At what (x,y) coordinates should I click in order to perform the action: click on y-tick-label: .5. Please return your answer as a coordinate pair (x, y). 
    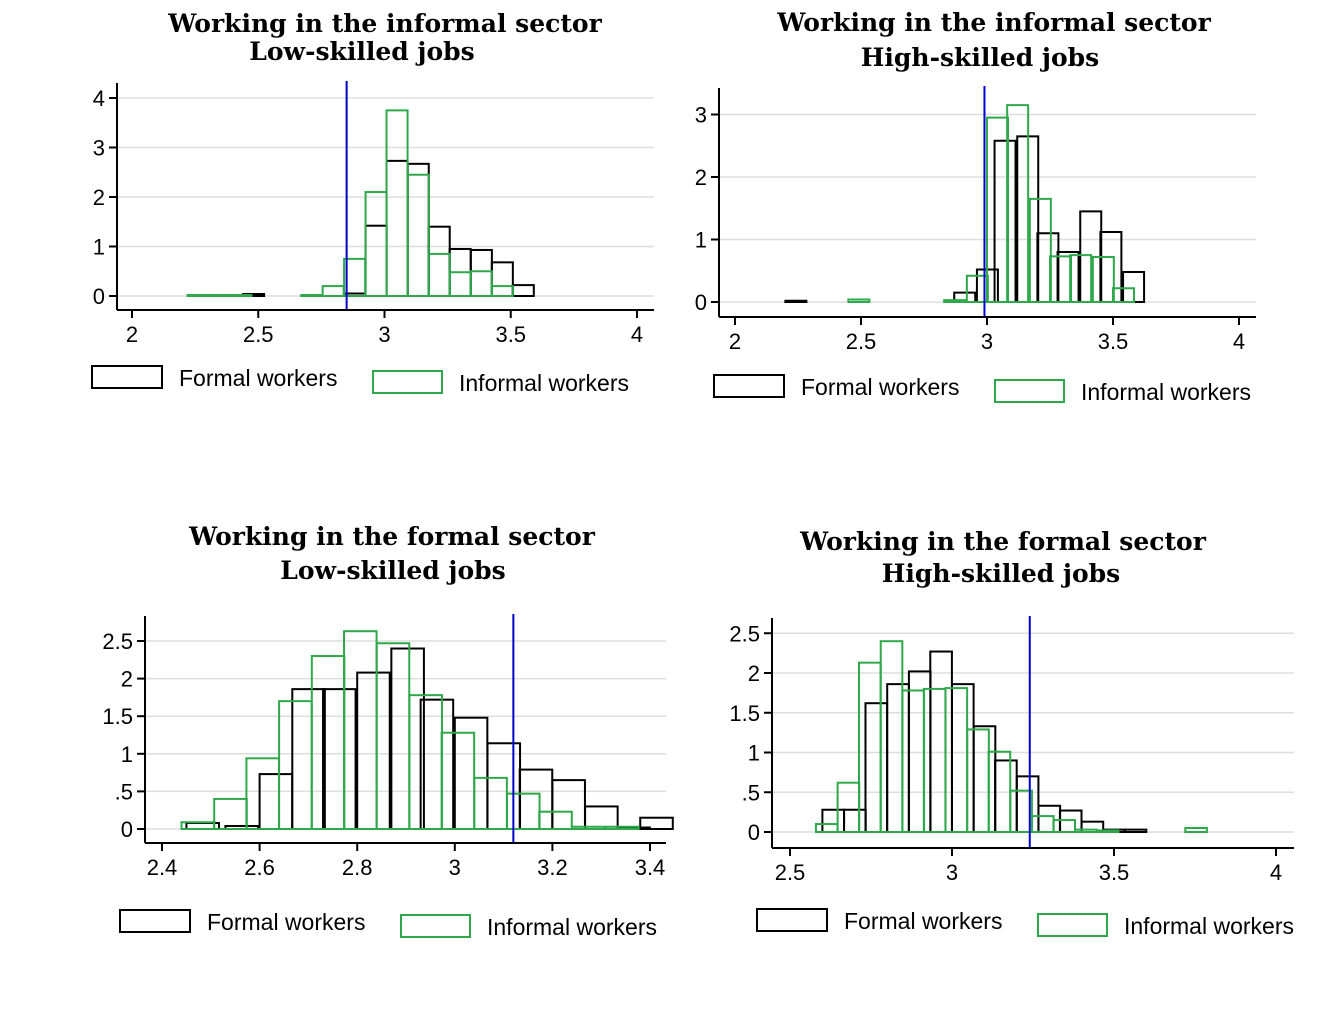
    Looking at the image, I should click on (124, 791).